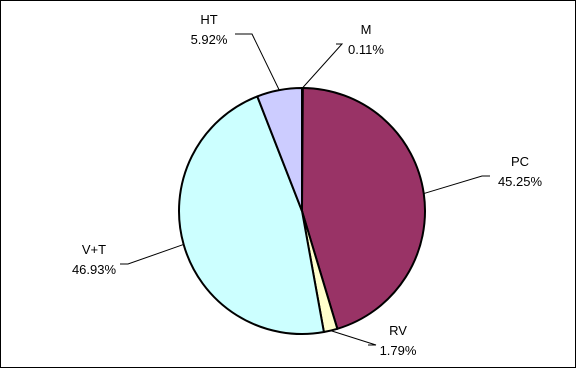 The height and width of the screenshot is (373, 576). What do you see at coordinates (398, 330) in the screenshot?
I see `slice-label-rv: RV` at bounding box center [398, 330].